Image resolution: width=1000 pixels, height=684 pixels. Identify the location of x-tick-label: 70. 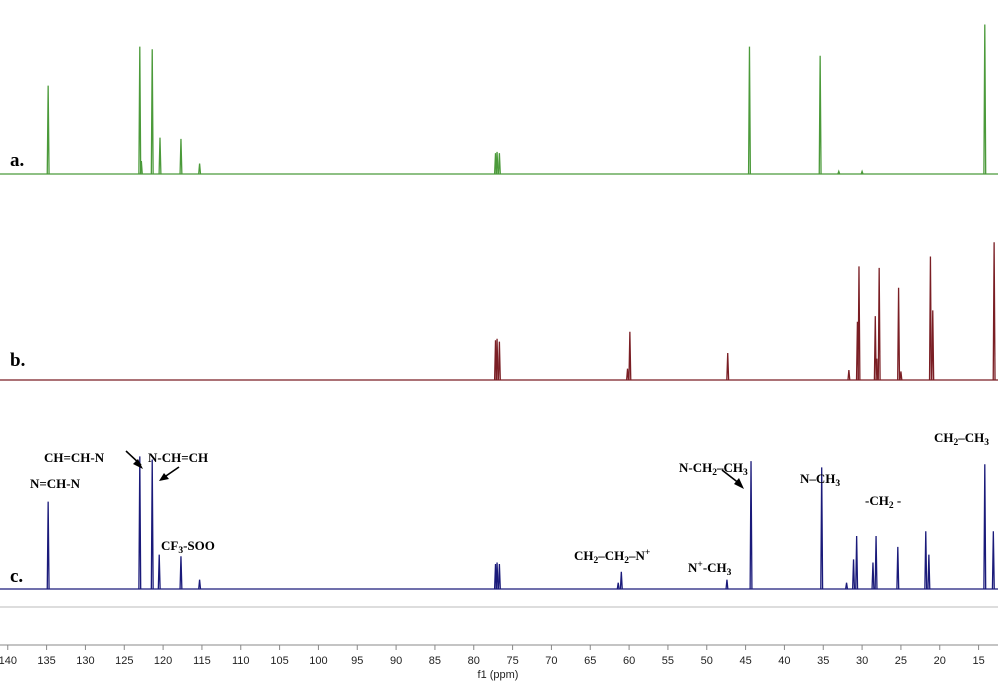
(551, 661).